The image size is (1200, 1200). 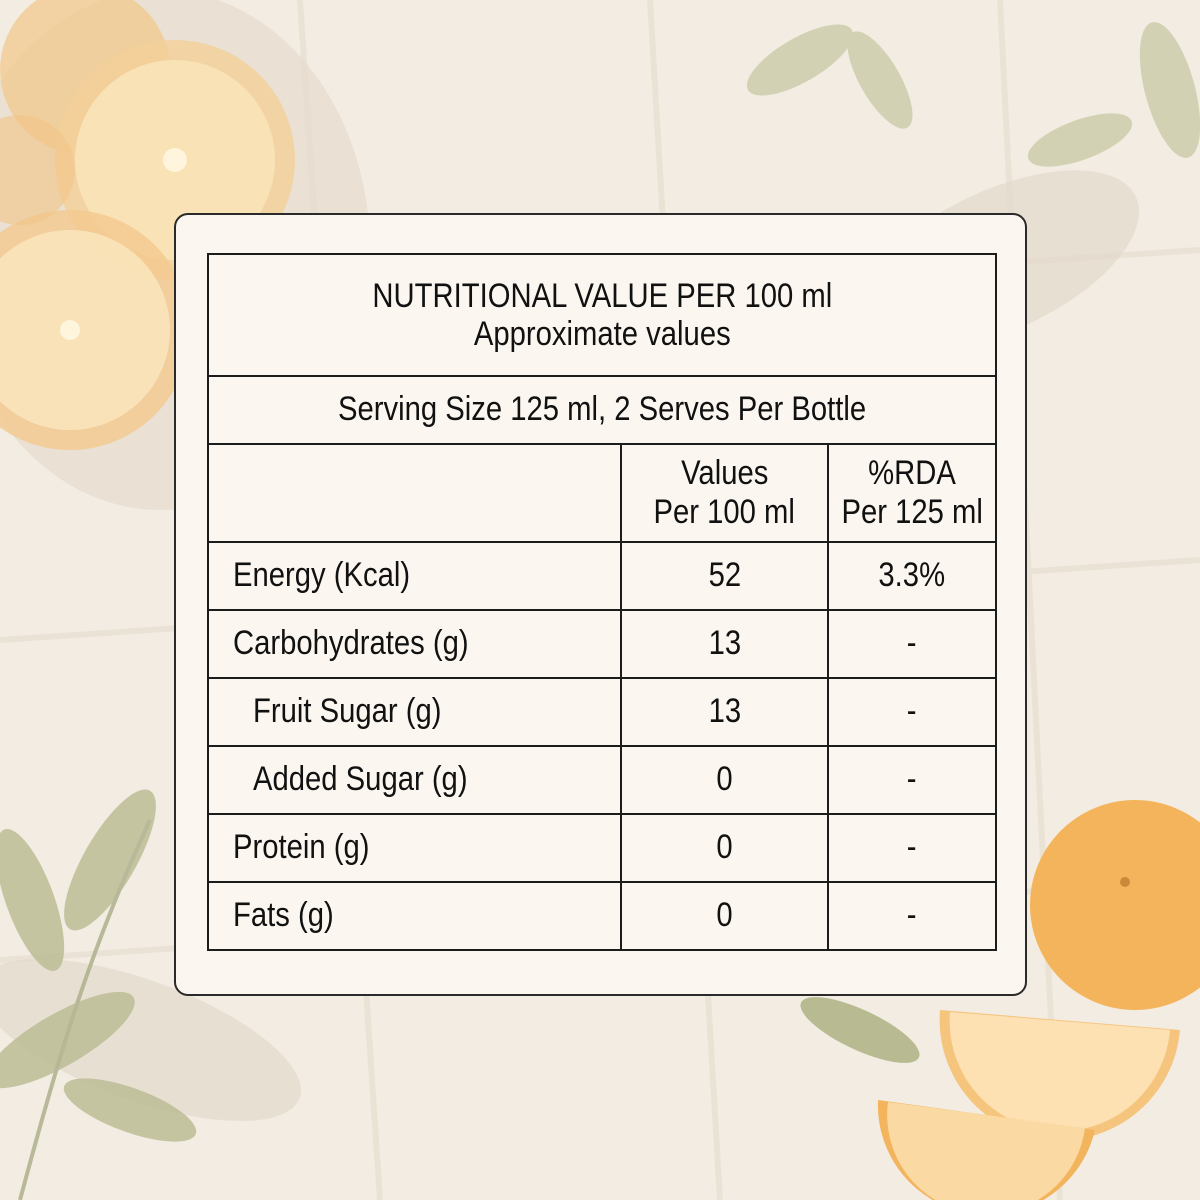 What do you see at coordinates (322, 575) in the screenshot?
I see `nutrient-name: Energy (Kcal)` at bounding box center [322, 575].